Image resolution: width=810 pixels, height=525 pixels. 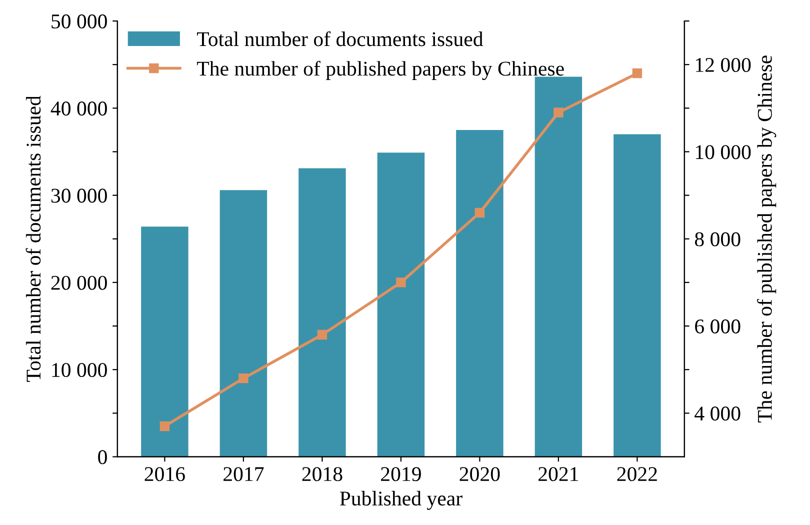 What do you see at coordinates (340, 38) in the screenshot?
I see `legend-label: Total number of documents issued` at bounding box center [340, 38].